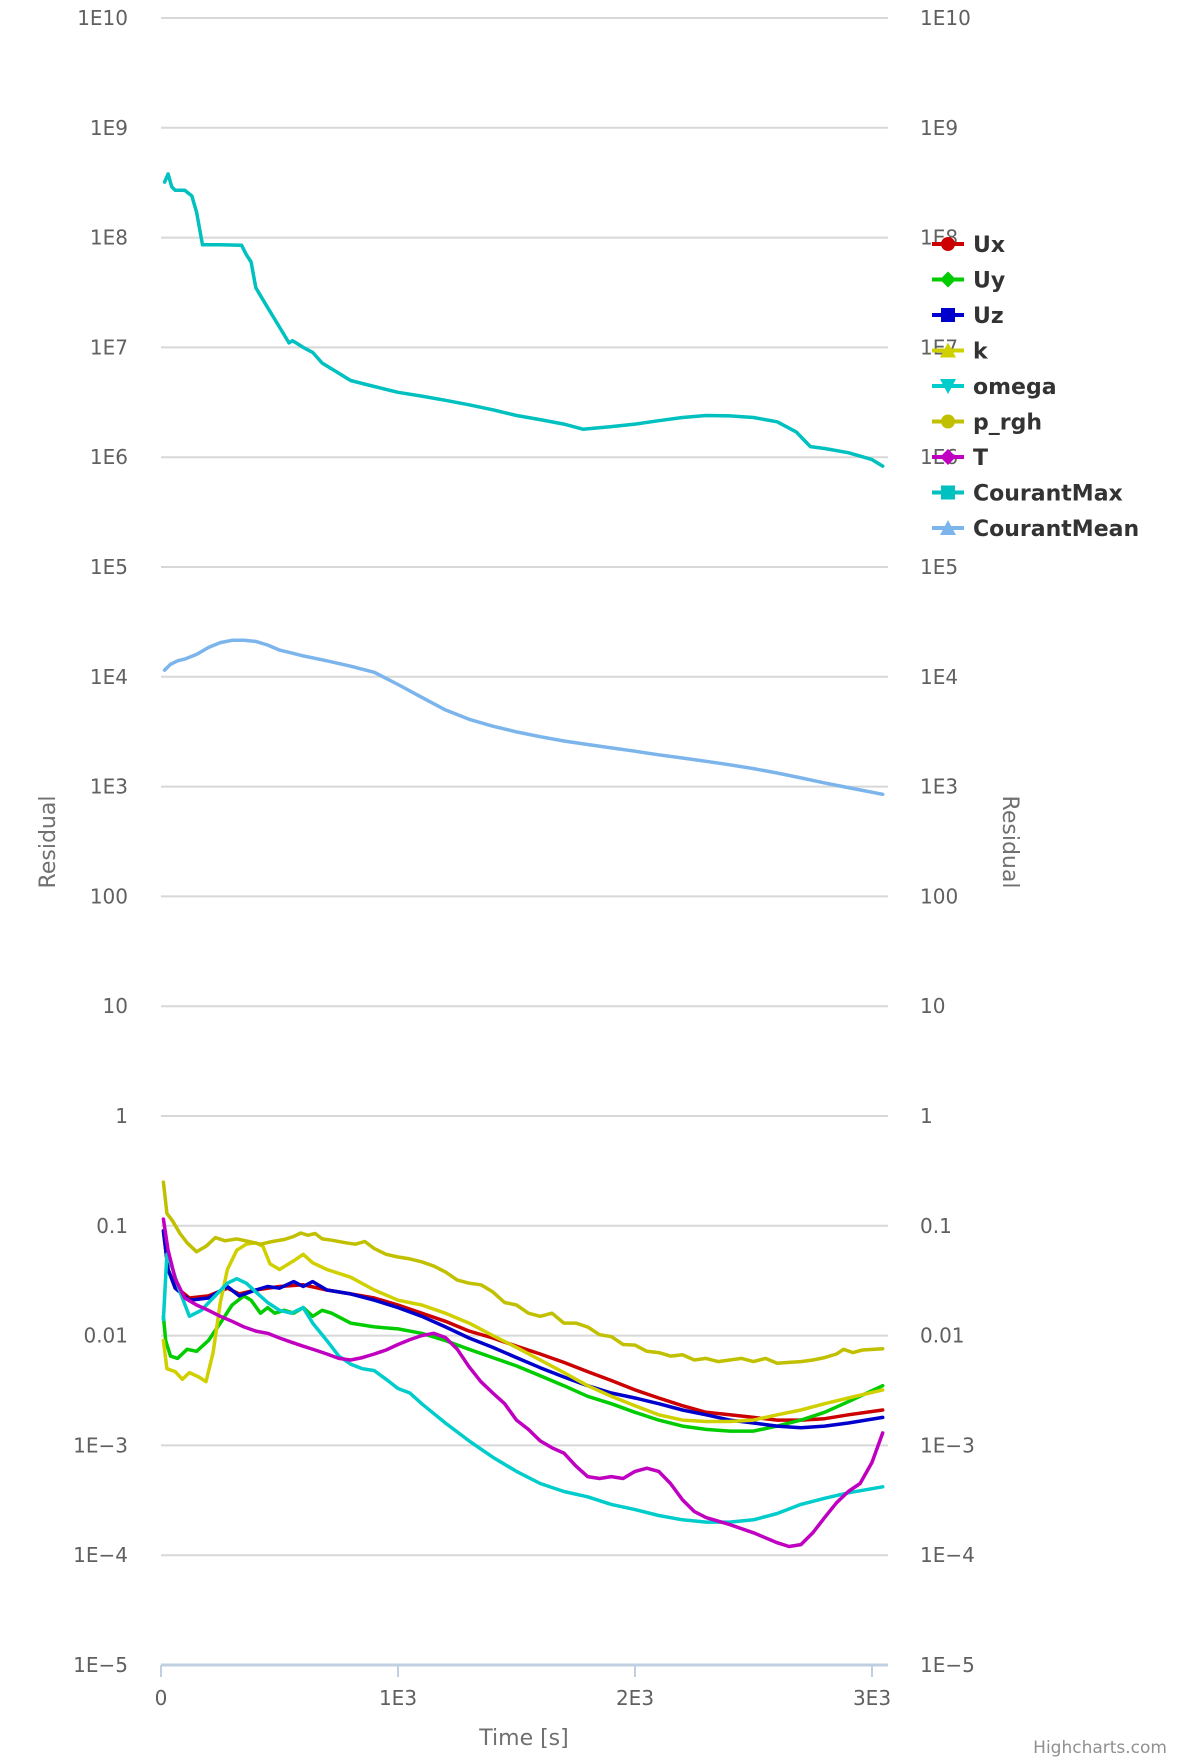  I want to click on legend-item-ux: Ux, so click(968, 245).